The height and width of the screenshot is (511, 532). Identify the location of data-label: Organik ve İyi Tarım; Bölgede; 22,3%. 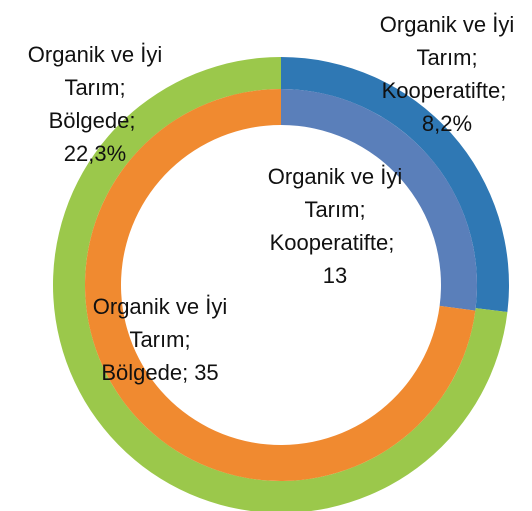
(95, 104).